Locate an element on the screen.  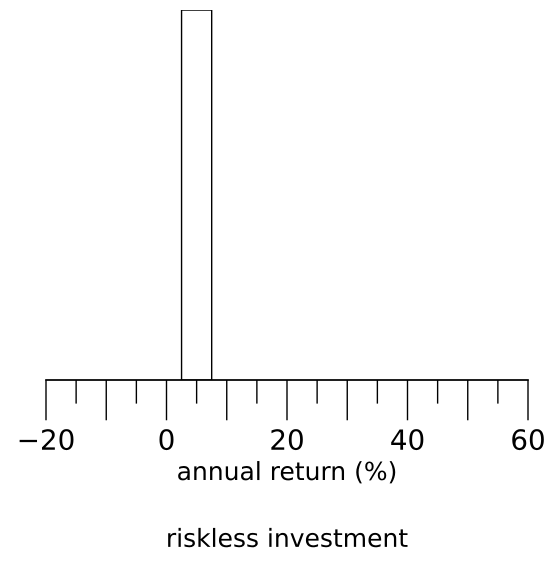
x-tick-label: 0 is located at coordinates (166, 439).